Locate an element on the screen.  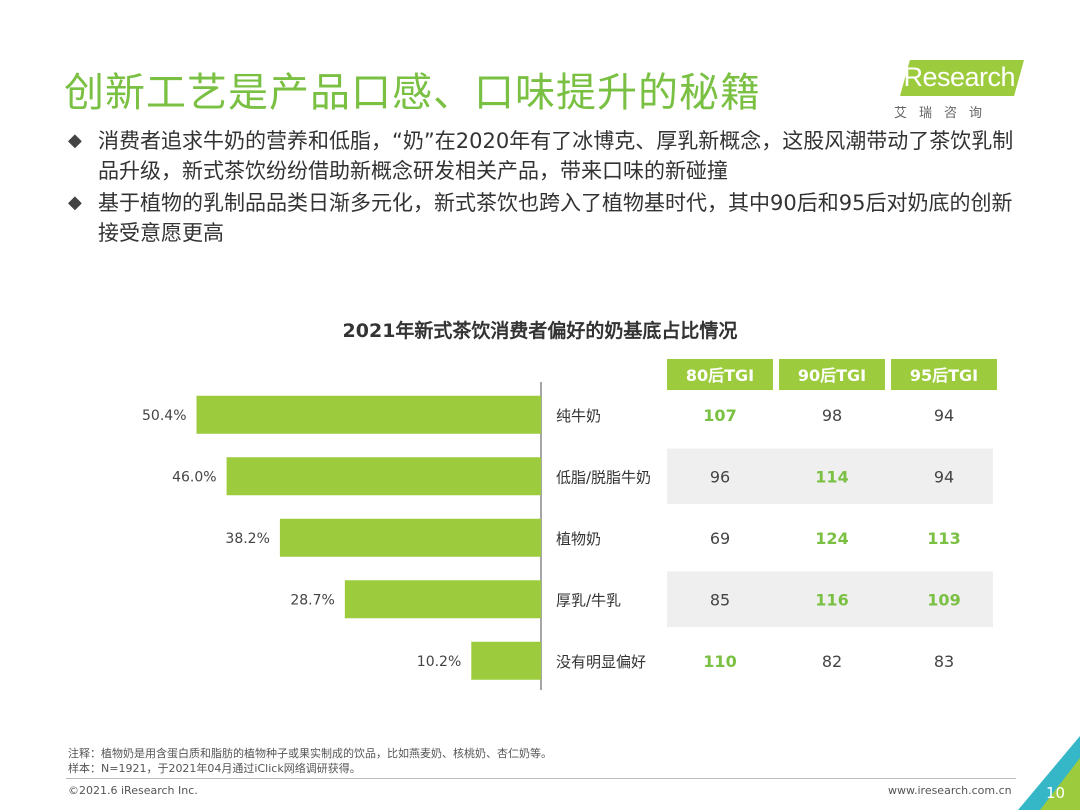
tgi-value: 98 is located at coordinates (832, 415).